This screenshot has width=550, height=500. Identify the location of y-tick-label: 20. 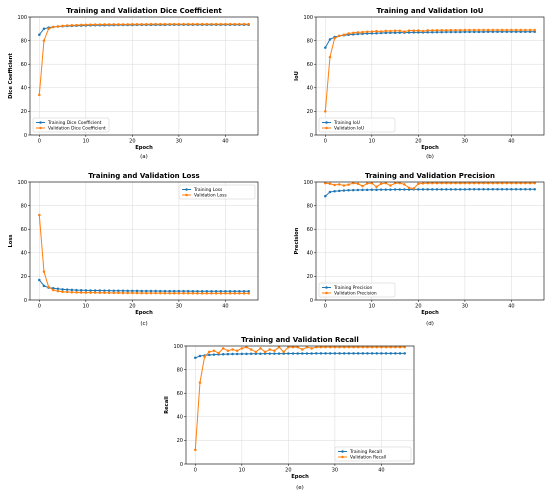
(310, 112).